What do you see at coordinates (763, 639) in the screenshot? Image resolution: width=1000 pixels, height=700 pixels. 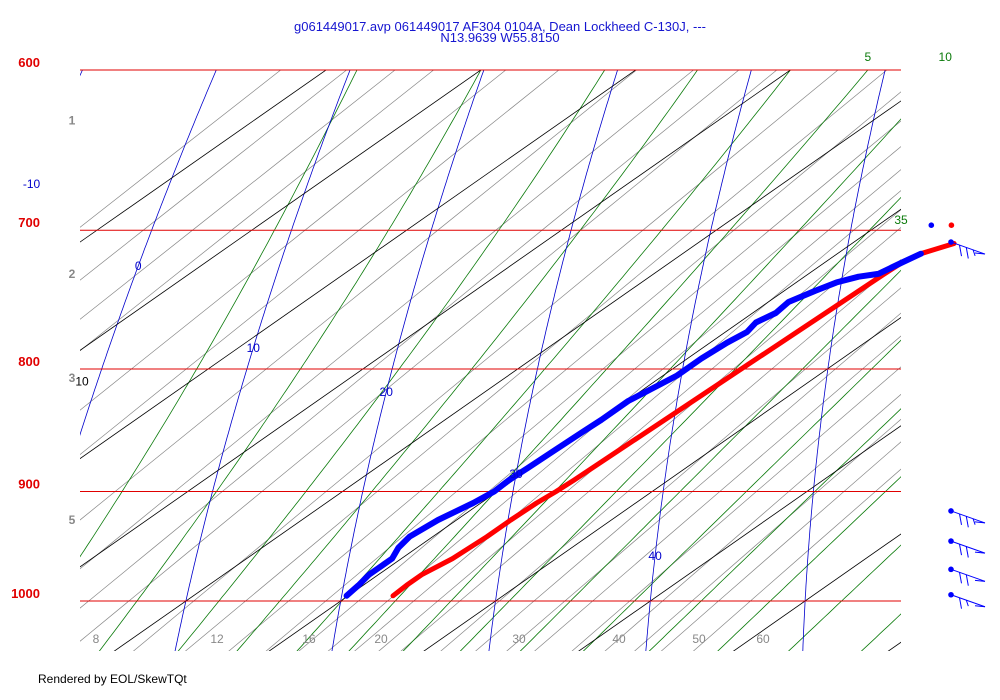 I see `mixing-ratio-label: 60` at bounding box center [763, 639].